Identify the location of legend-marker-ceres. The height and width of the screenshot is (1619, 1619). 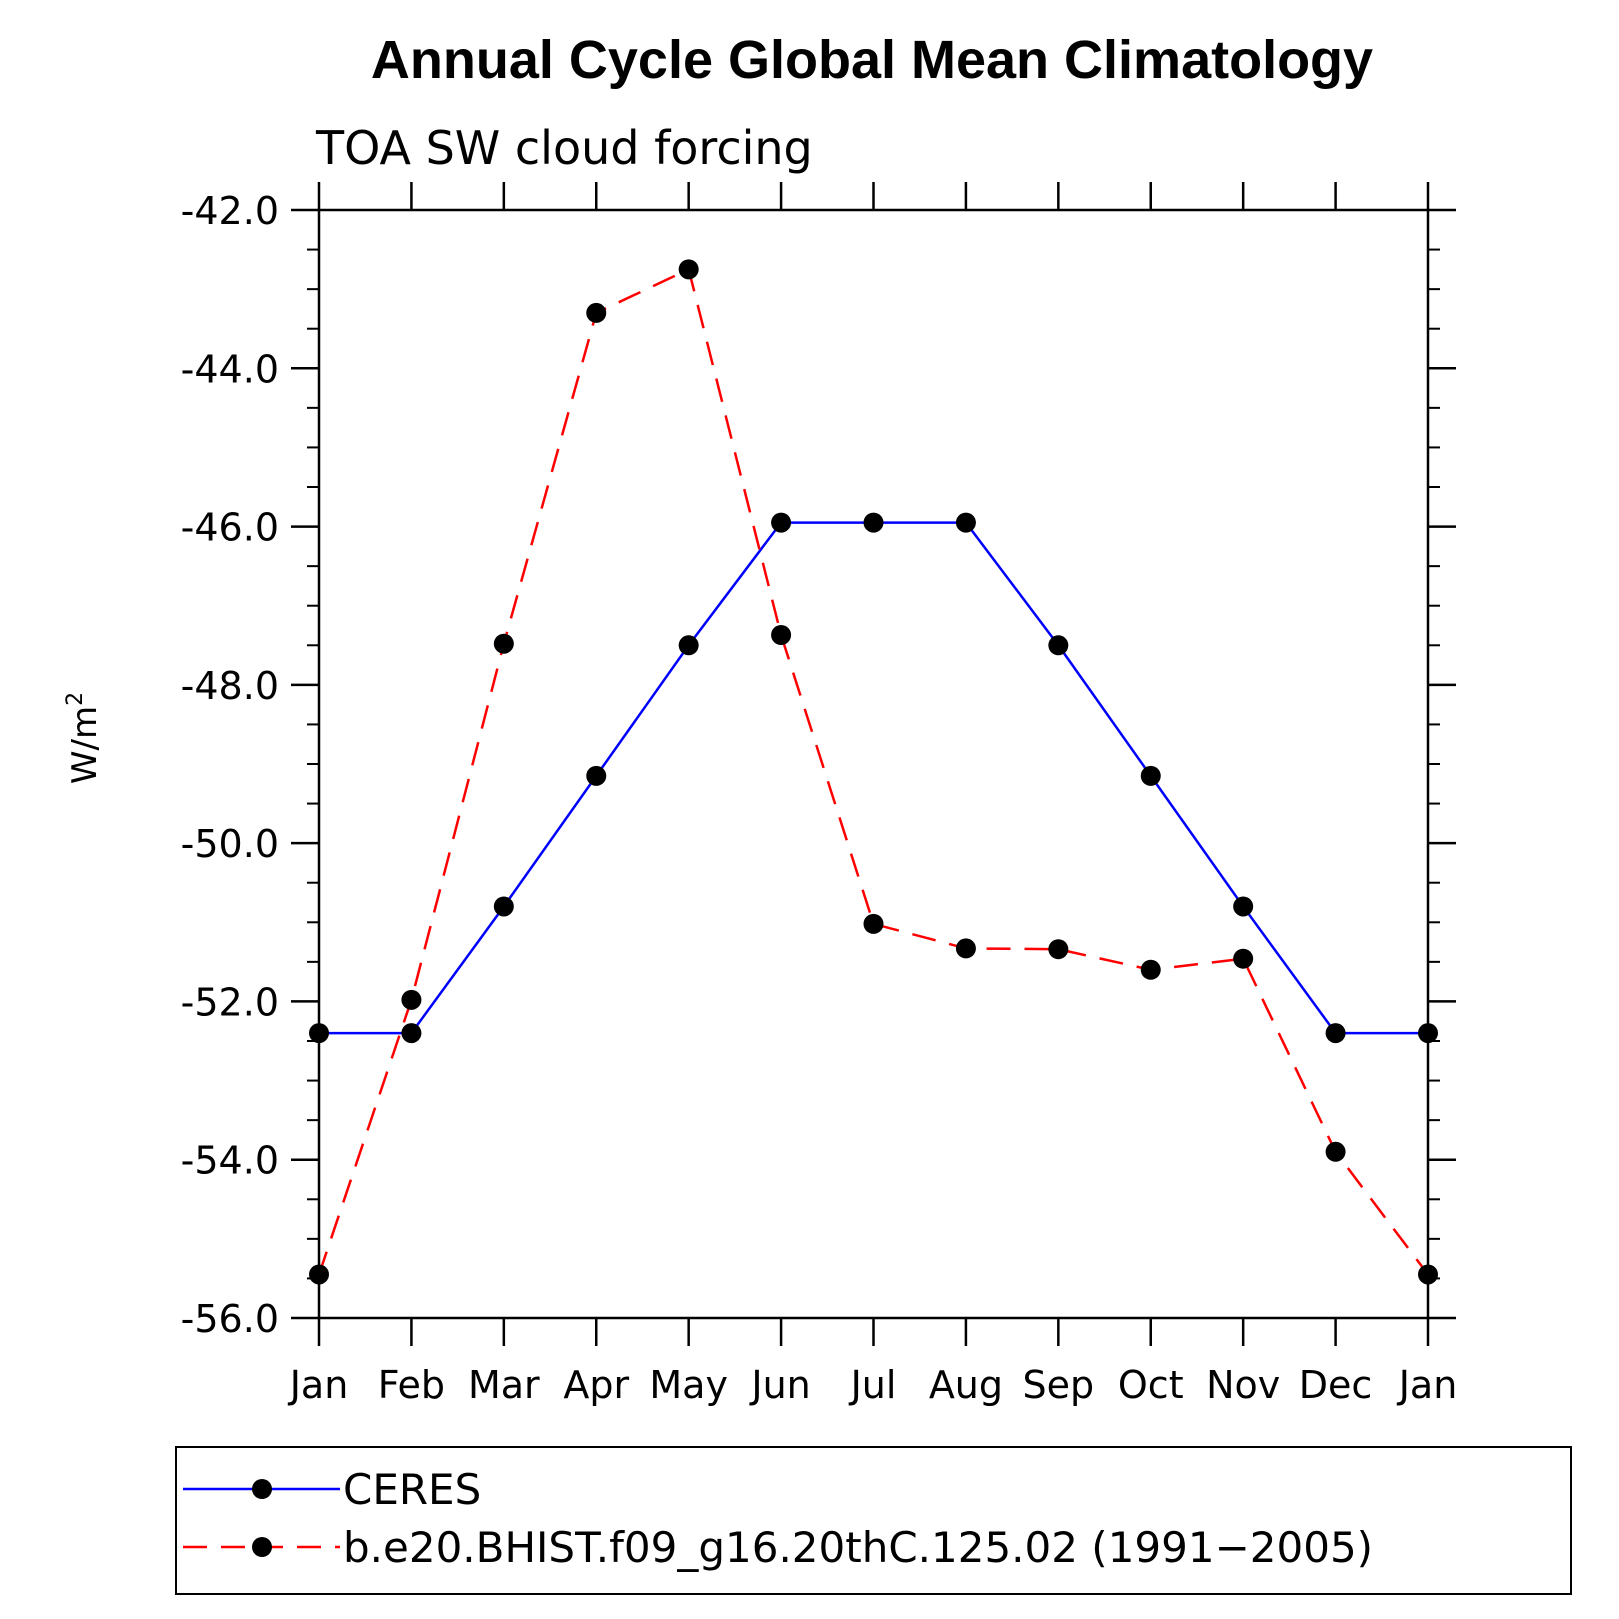
(262, 1489).